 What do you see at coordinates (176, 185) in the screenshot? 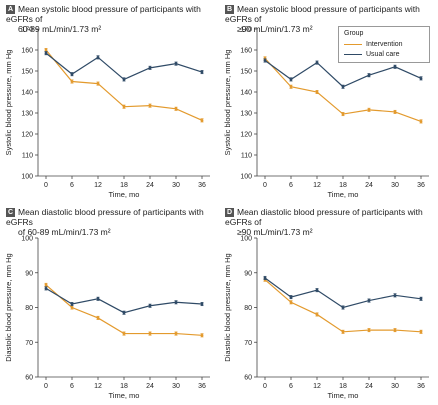
I see `panel-a-xtick-label: 30` at bounding box center [176, 185].